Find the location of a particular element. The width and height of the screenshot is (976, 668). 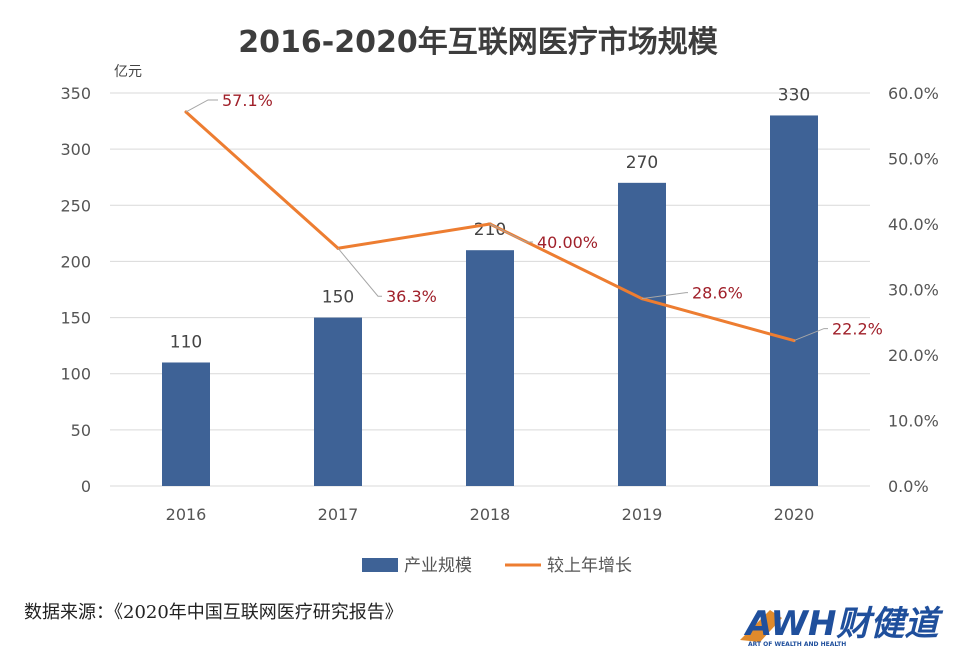

right-axis-ticks: 0.0% 10.0% 20.0% 30.0% 40.0% 50.0% 60.0% is located at coordinates (913, 290).